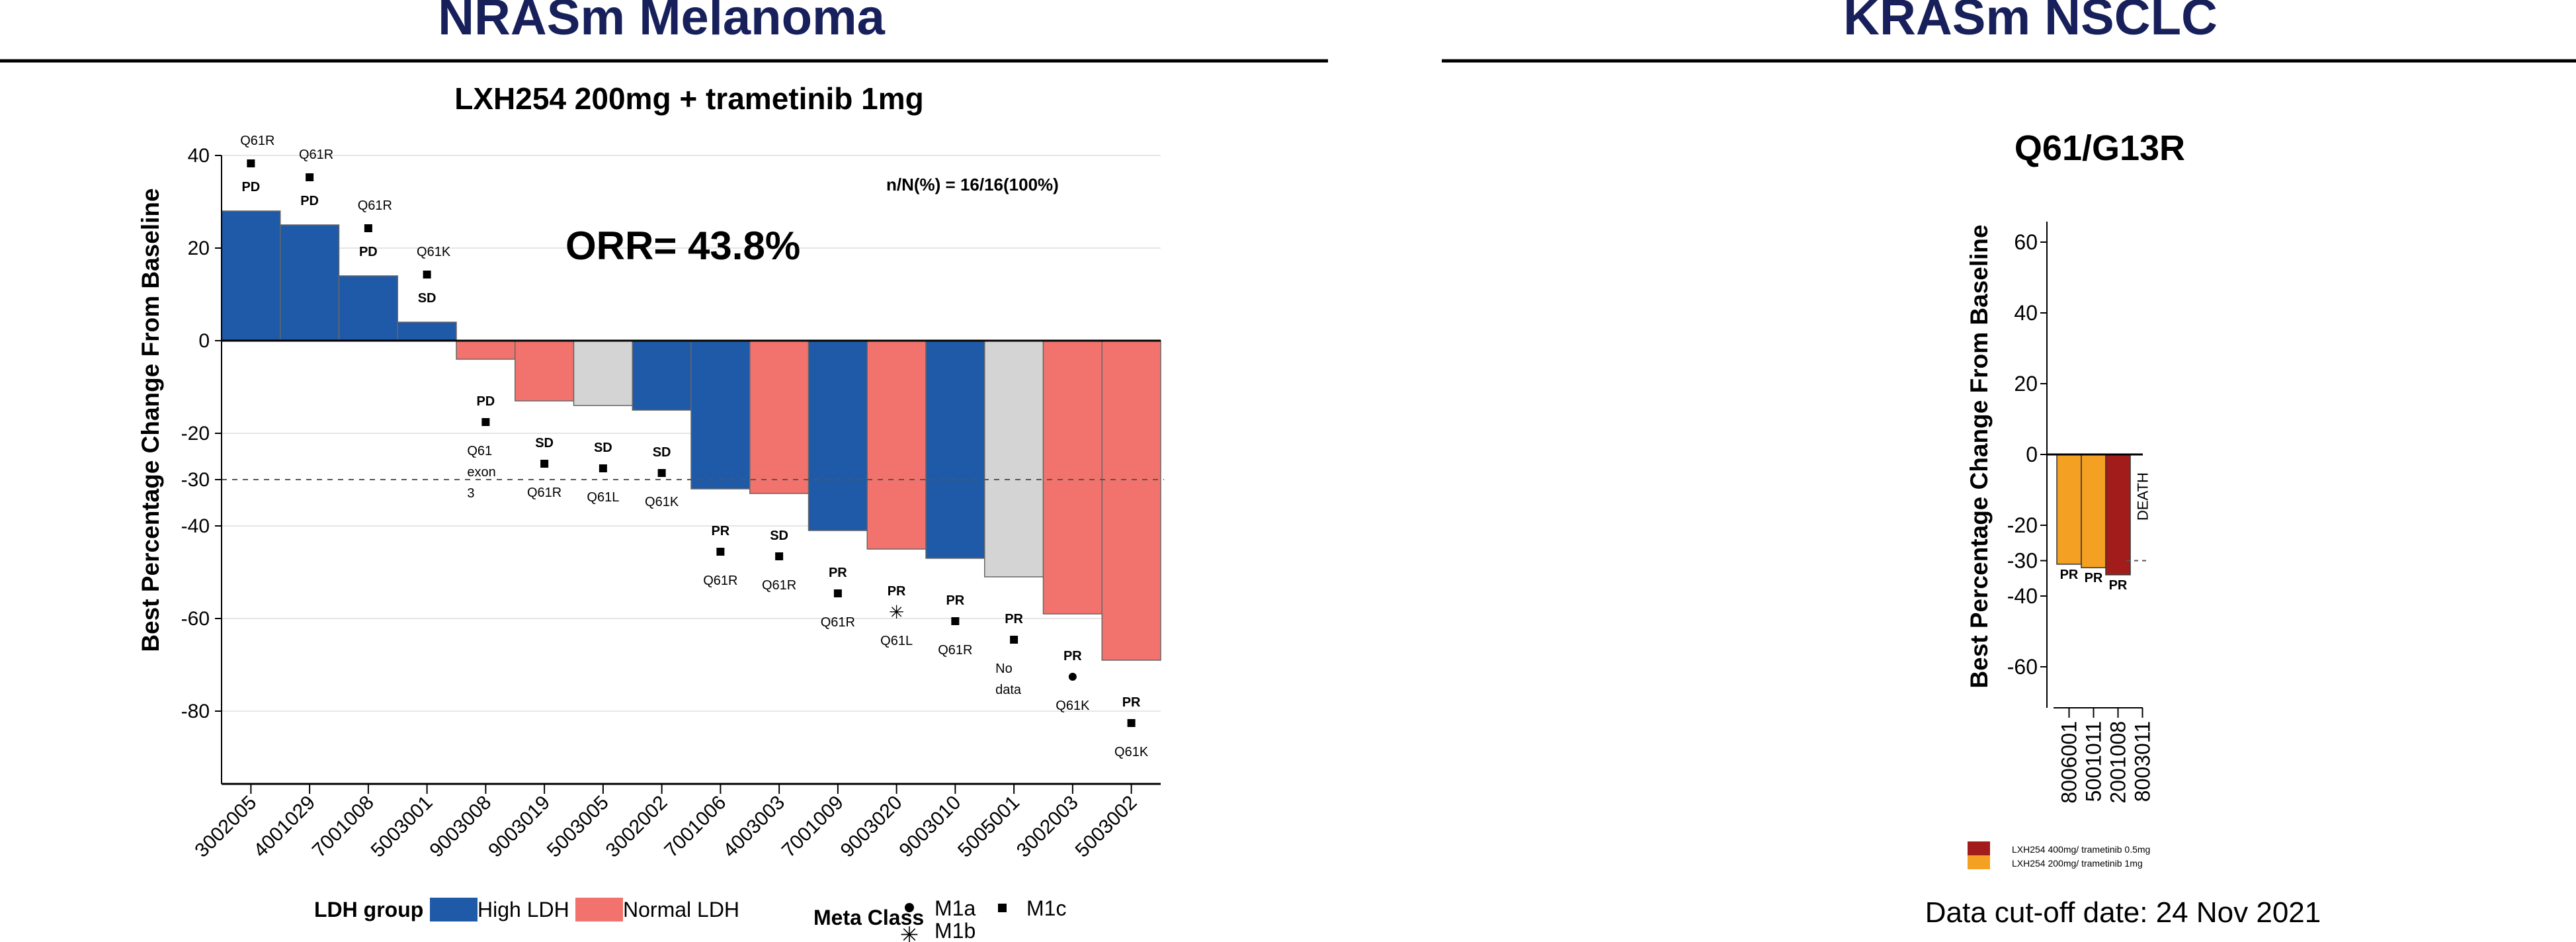 Image resolution: width=2576 pixels, height=942 pixels. What do you see at coordinates (2022, 596) in the screenshot?
I see `right-y-tick-label: -40` at bounding box center [2022, 596].